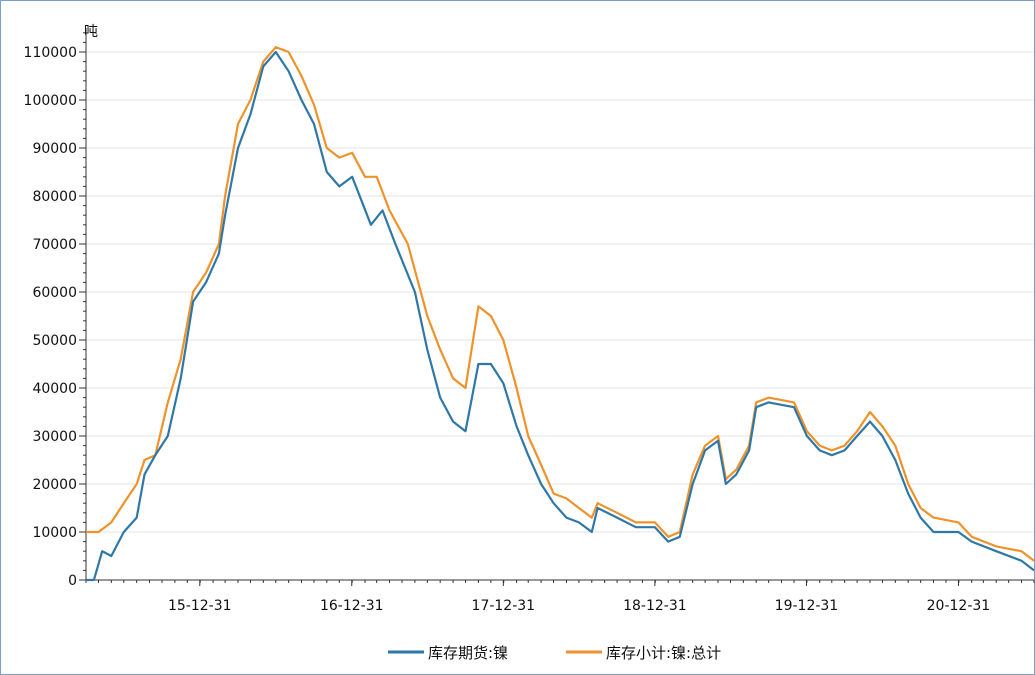 This screenshot has height=675, width=1035. Describe the element at coordinates (54, 533) in the screenshot. I see `y-tick-label: 10000` at that location.